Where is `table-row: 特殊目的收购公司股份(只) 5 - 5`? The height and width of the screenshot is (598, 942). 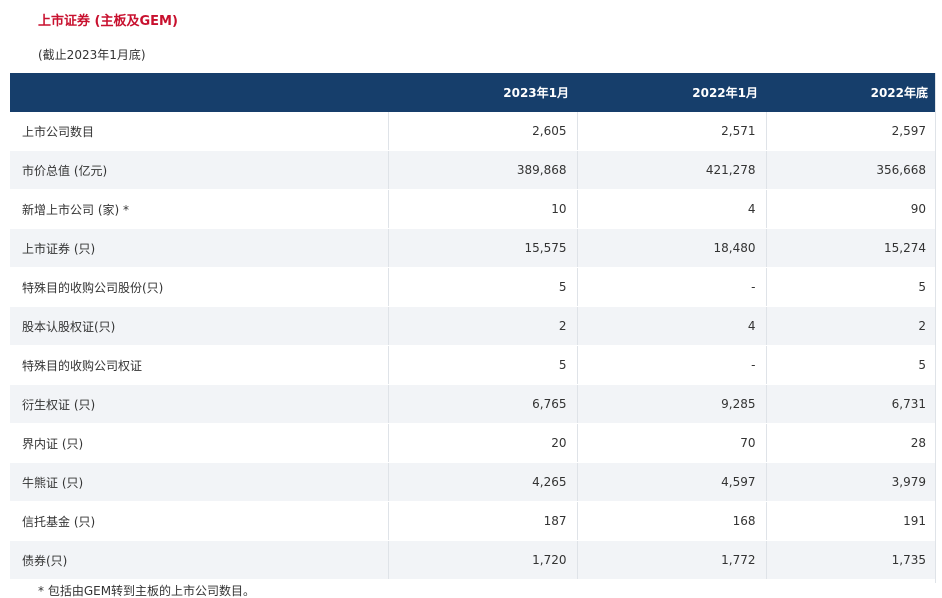 table-row: 特殊目的收购公司股份(只) 5 - 5 is located at coordinates (473, 287).